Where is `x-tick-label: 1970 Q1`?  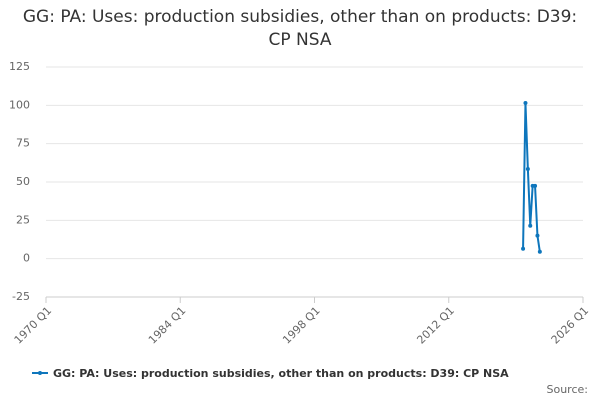 x-tick-label: 1970 Q1 is located at coordinates (33, 325).